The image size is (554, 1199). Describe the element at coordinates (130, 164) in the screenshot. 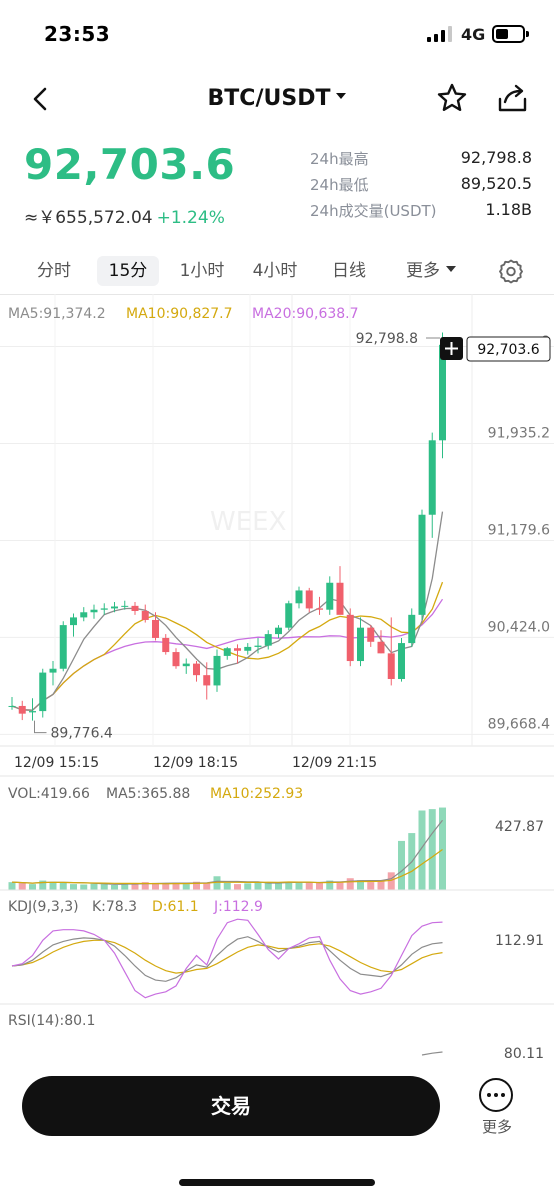

I see `last-price: 92,703.6` at that location.